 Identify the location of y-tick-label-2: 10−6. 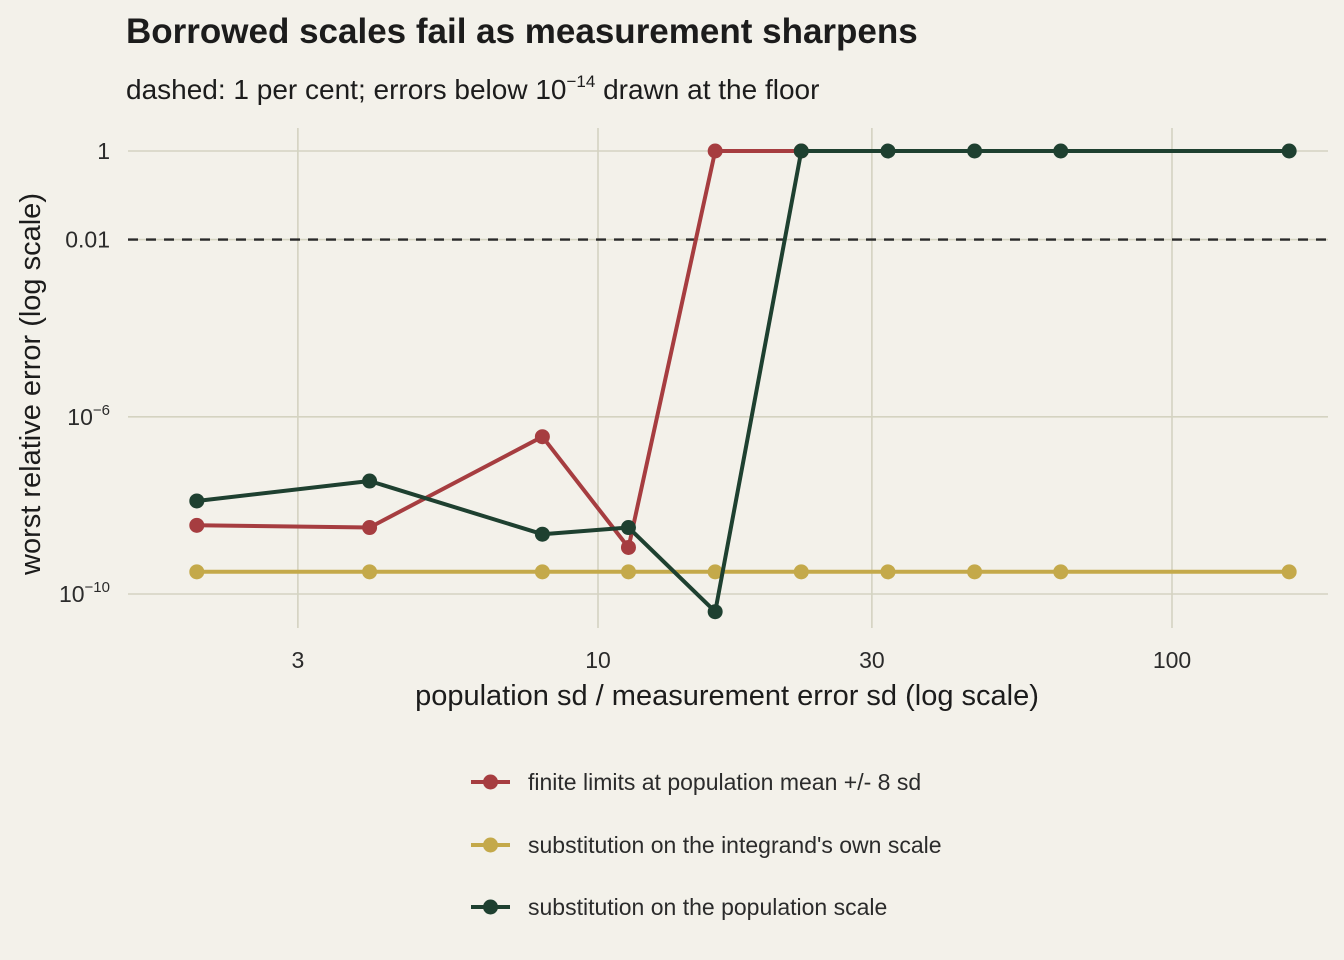
(88, 416).